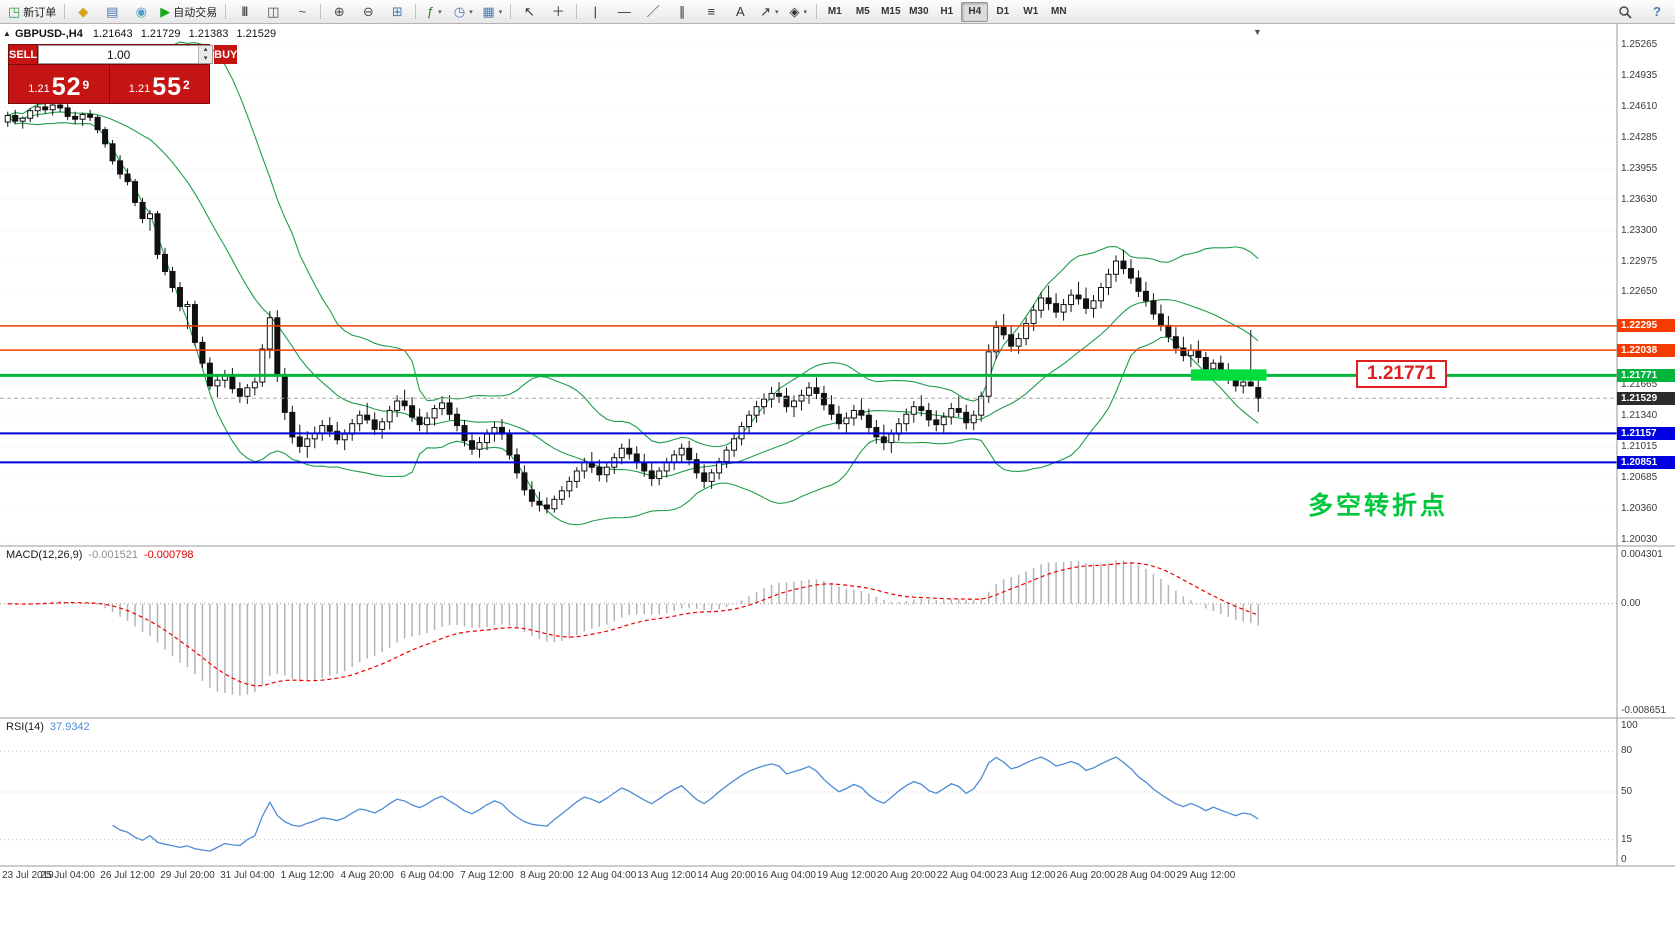 The image size is (1675, 948). Describe the element at coordinates (595, 12) in the screenshot. I see `vline-icon: |` at that location.